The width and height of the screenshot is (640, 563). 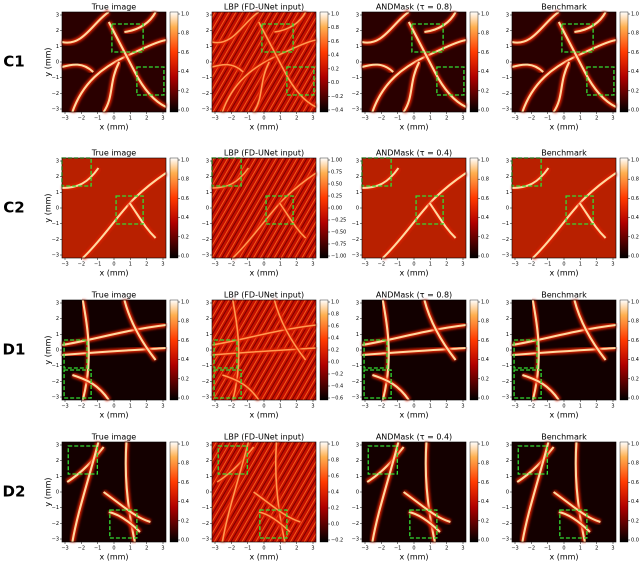 I want to click on colorbar-tick-label: 0.00, so click(x=336, y=209).